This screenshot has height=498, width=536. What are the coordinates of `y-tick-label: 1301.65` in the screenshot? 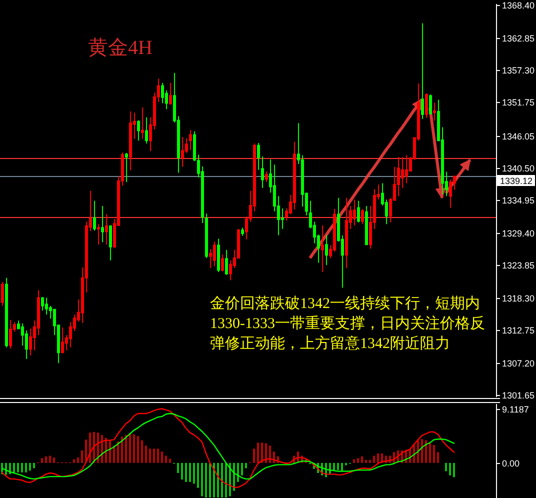 It's located at (518, 395).